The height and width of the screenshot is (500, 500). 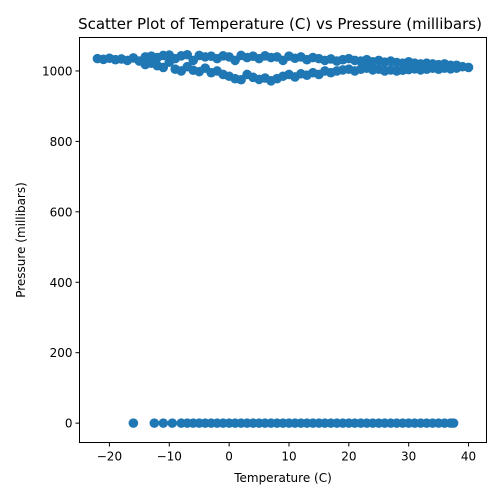 What do you see at coordinates (468, 457) in the screenshot?
I see `x-tick-label: 40` at bounding box center [468, 457].